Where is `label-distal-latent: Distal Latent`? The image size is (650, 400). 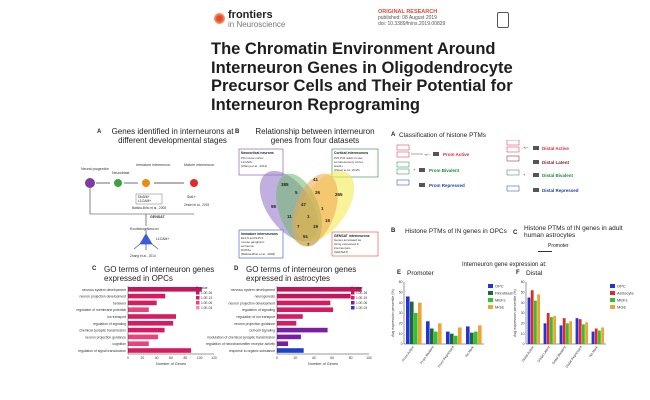 label-distal-latent: Distal Latent is located at coordinates (556, 162).